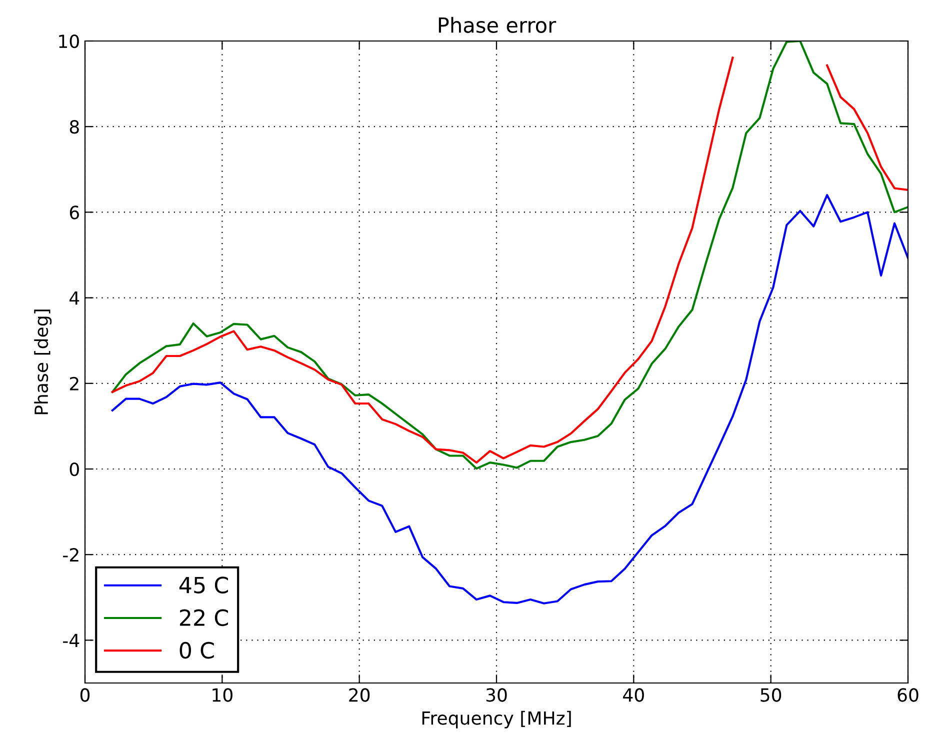 The height and width of the screenshot is (737, 933). What do you see at coordinates (496, 719) in the screenshot?
I see `x-axis-title: Frequency [MHz]` at bounding box center [496, 719].